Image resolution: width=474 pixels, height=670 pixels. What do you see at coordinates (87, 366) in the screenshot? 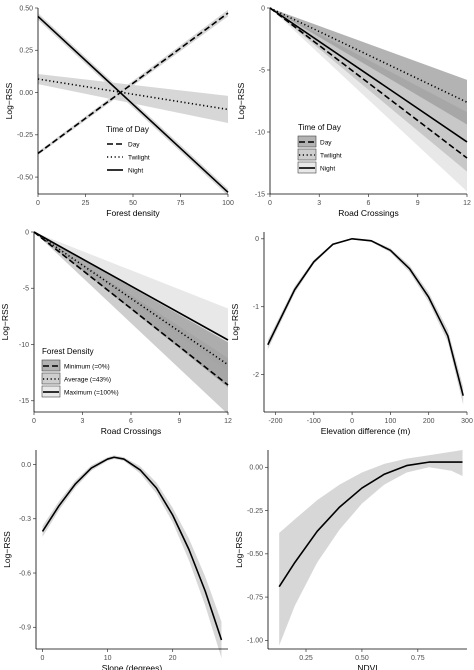
I see `legend-label: Minimum (=0%)` at bounding box center [87, 366].